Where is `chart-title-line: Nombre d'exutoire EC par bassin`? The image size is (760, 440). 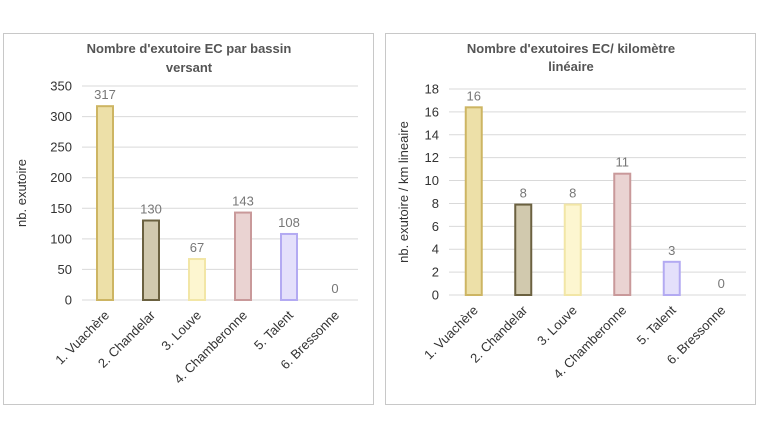
chart-title-line: Nombre d'exutoire EC par bassin is located at coordinates (189, 48).